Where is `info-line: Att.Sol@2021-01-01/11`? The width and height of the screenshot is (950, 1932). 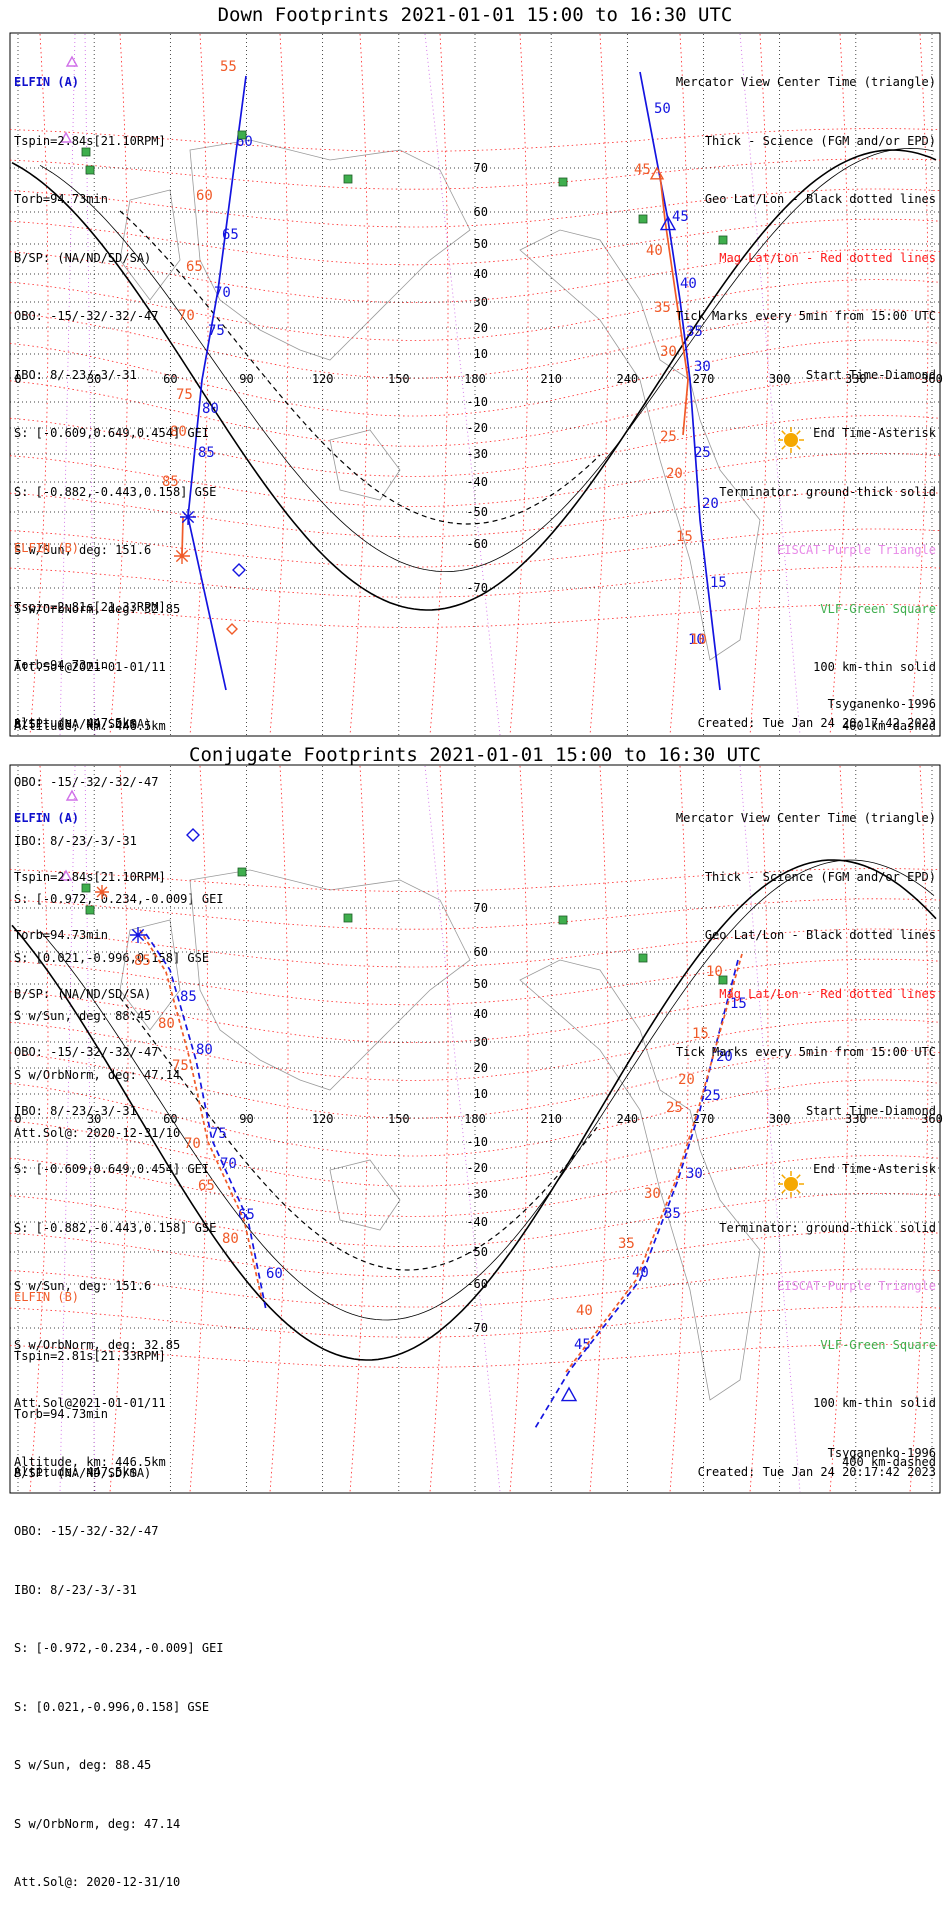 info-line: Att.Sol@2021-01-01/11 is located at coordinates (90, 1403).